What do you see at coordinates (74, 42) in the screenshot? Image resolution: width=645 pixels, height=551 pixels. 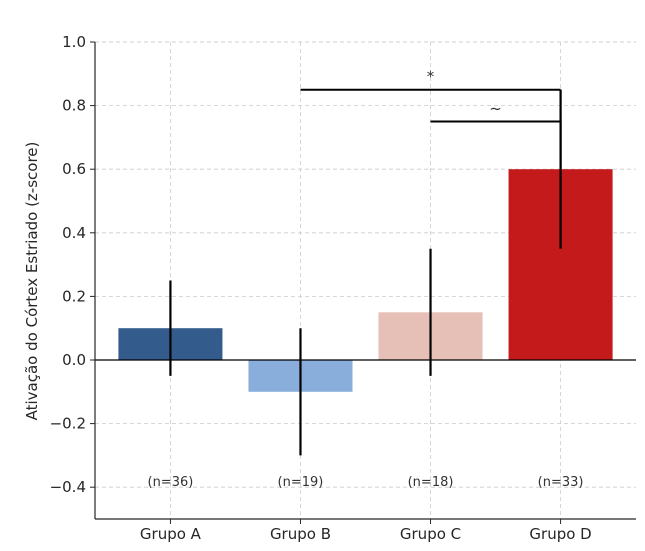 I see `y-tick-label: 1.0` at bounding box center [74, 42].